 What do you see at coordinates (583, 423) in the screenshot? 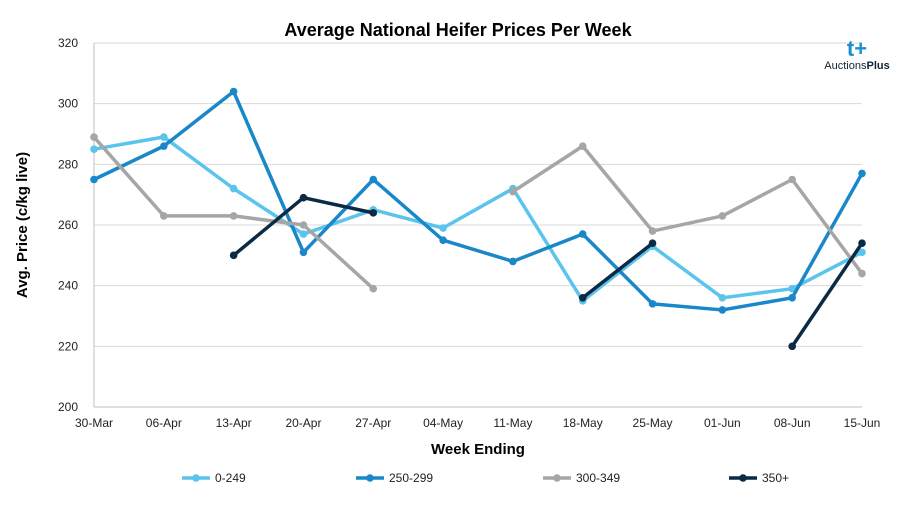
I see `x-tick-label: 18-May` at bounding box center [583, 423].